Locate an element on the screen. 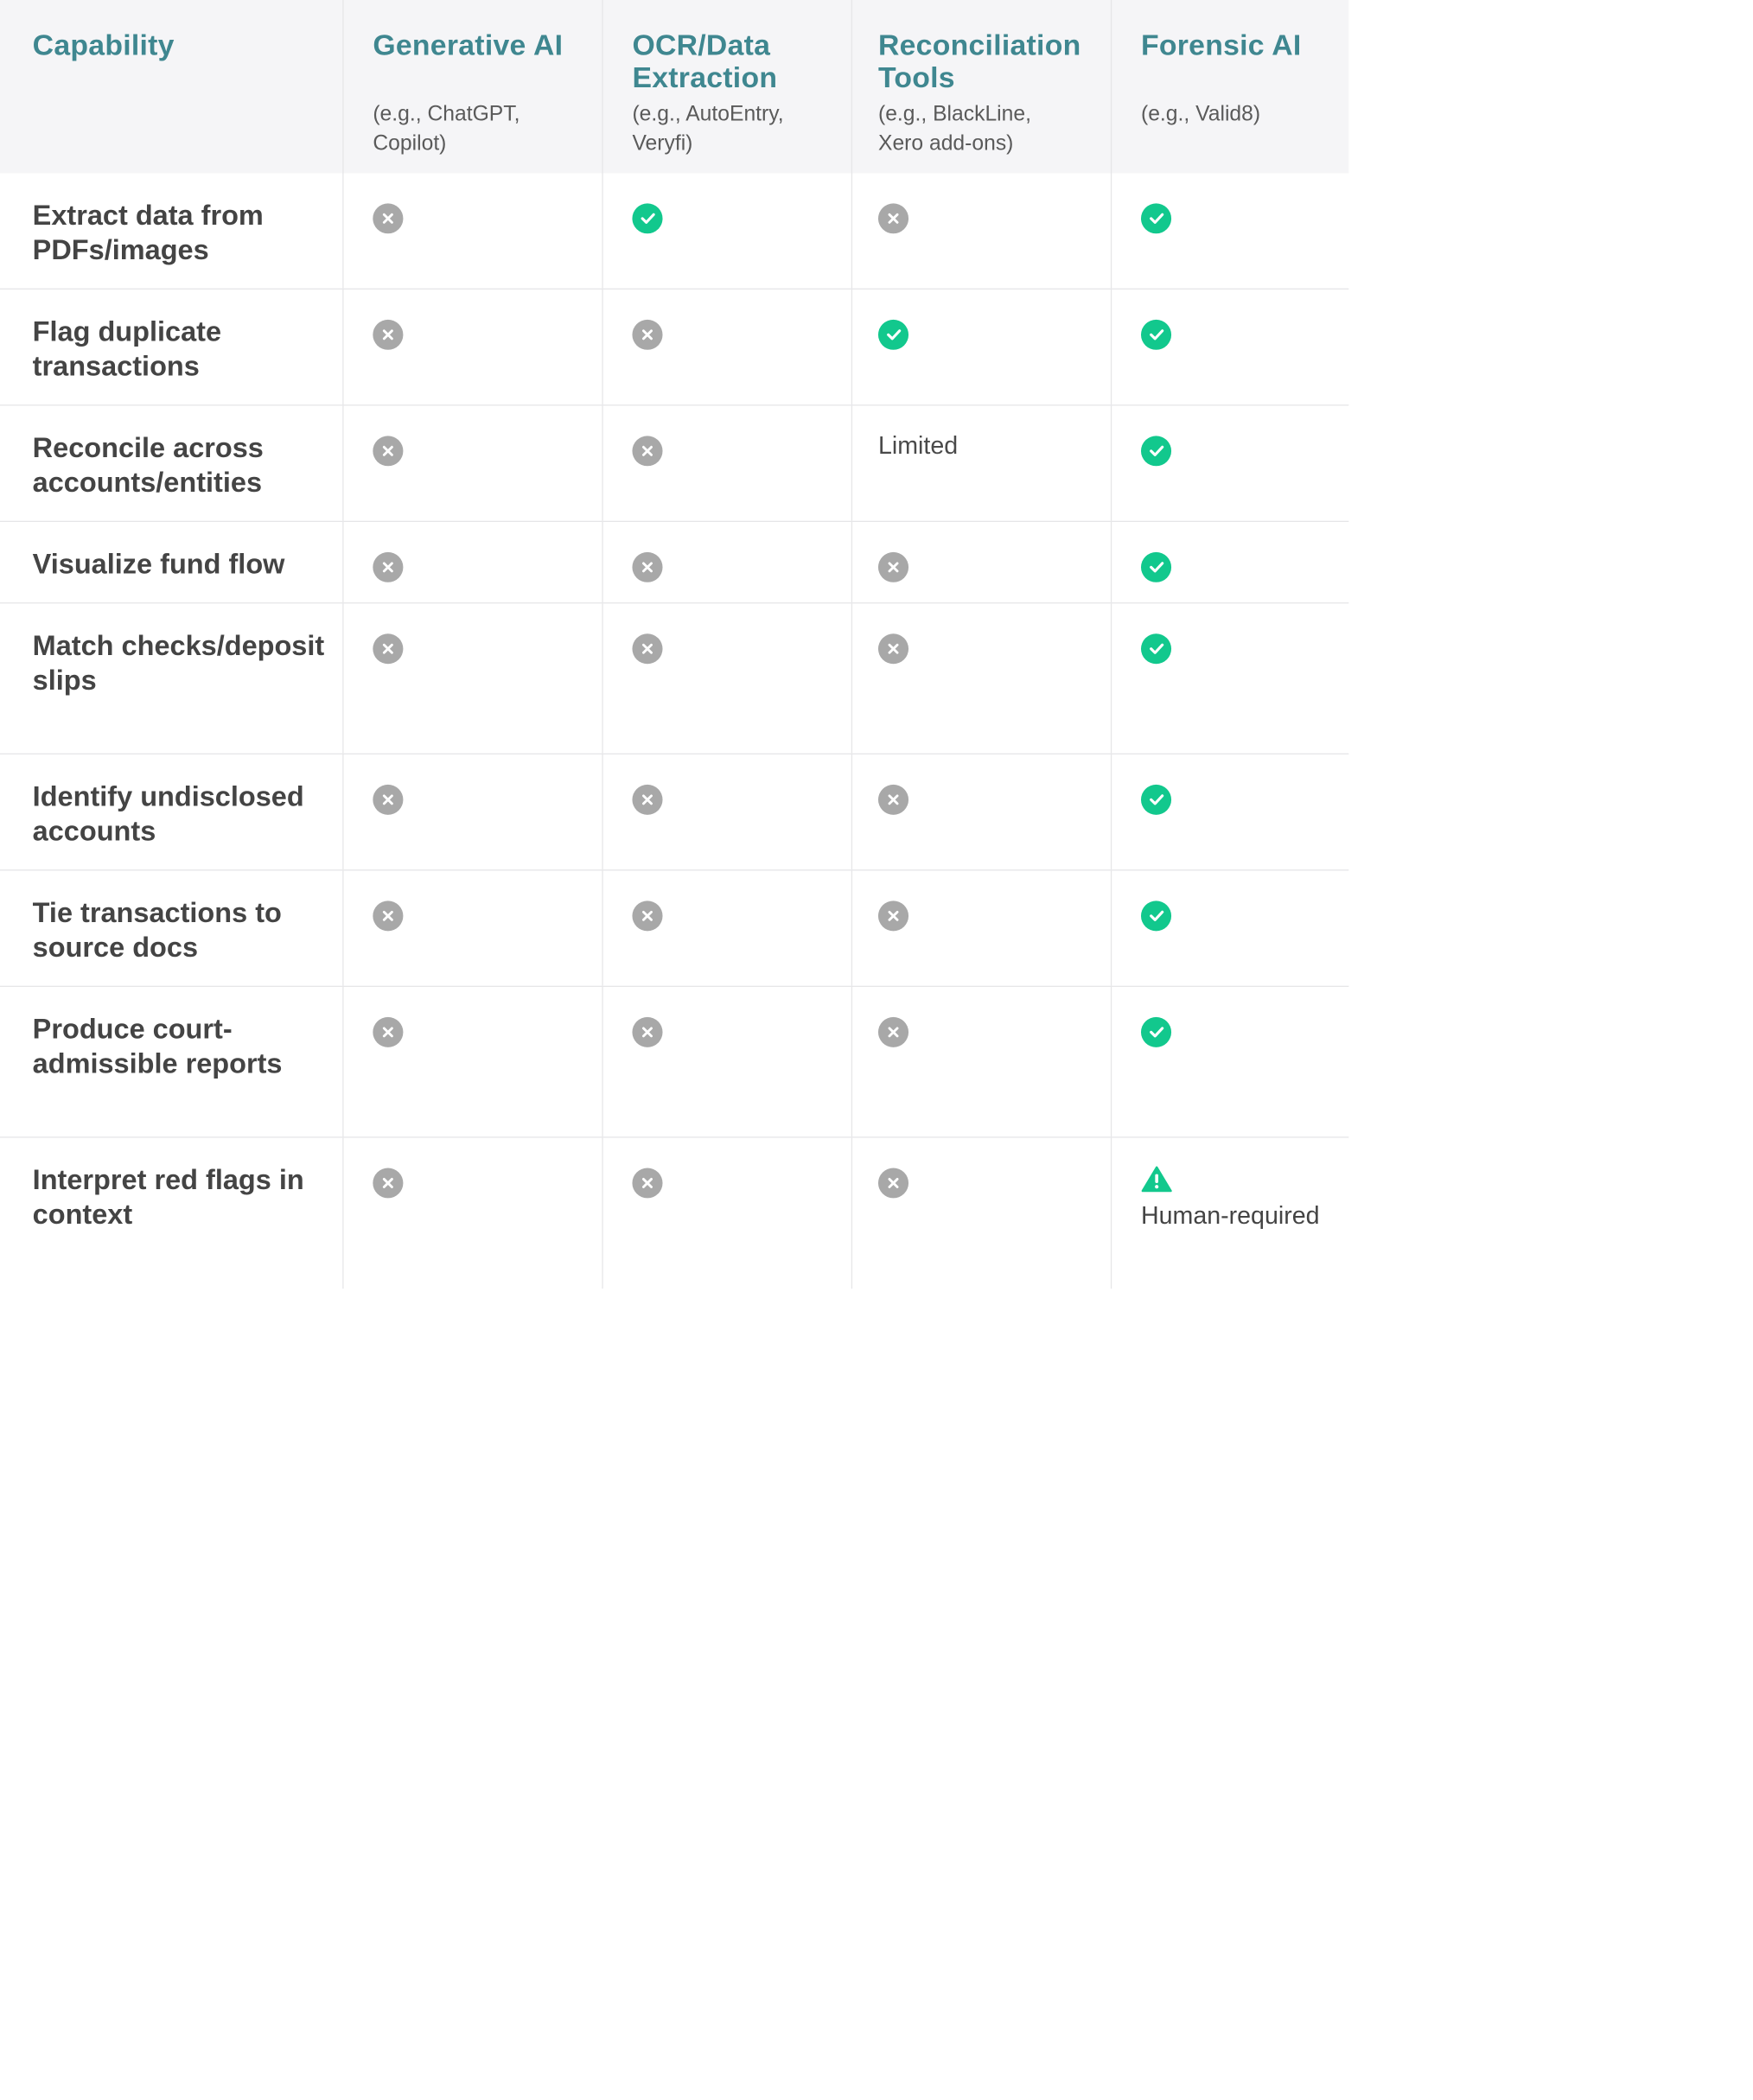 This screenshot has height=2100, width=1753. table-row: Match checks/deposit slips is located at coordinates (674, 678).